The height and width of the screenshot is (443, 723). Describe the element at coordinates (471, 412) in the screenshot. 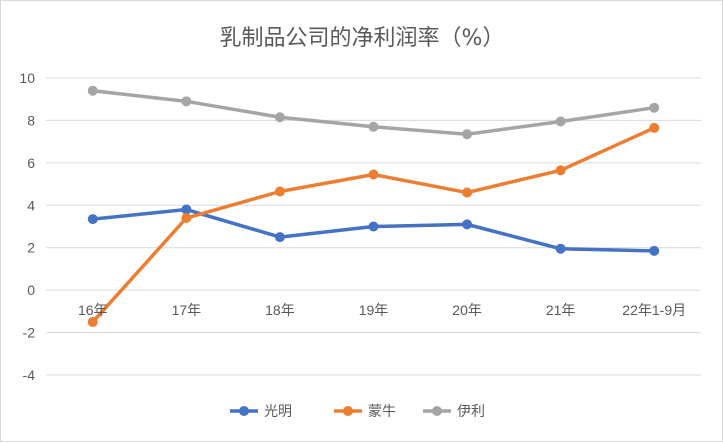

I see `legend-label: 伊利` at that location.